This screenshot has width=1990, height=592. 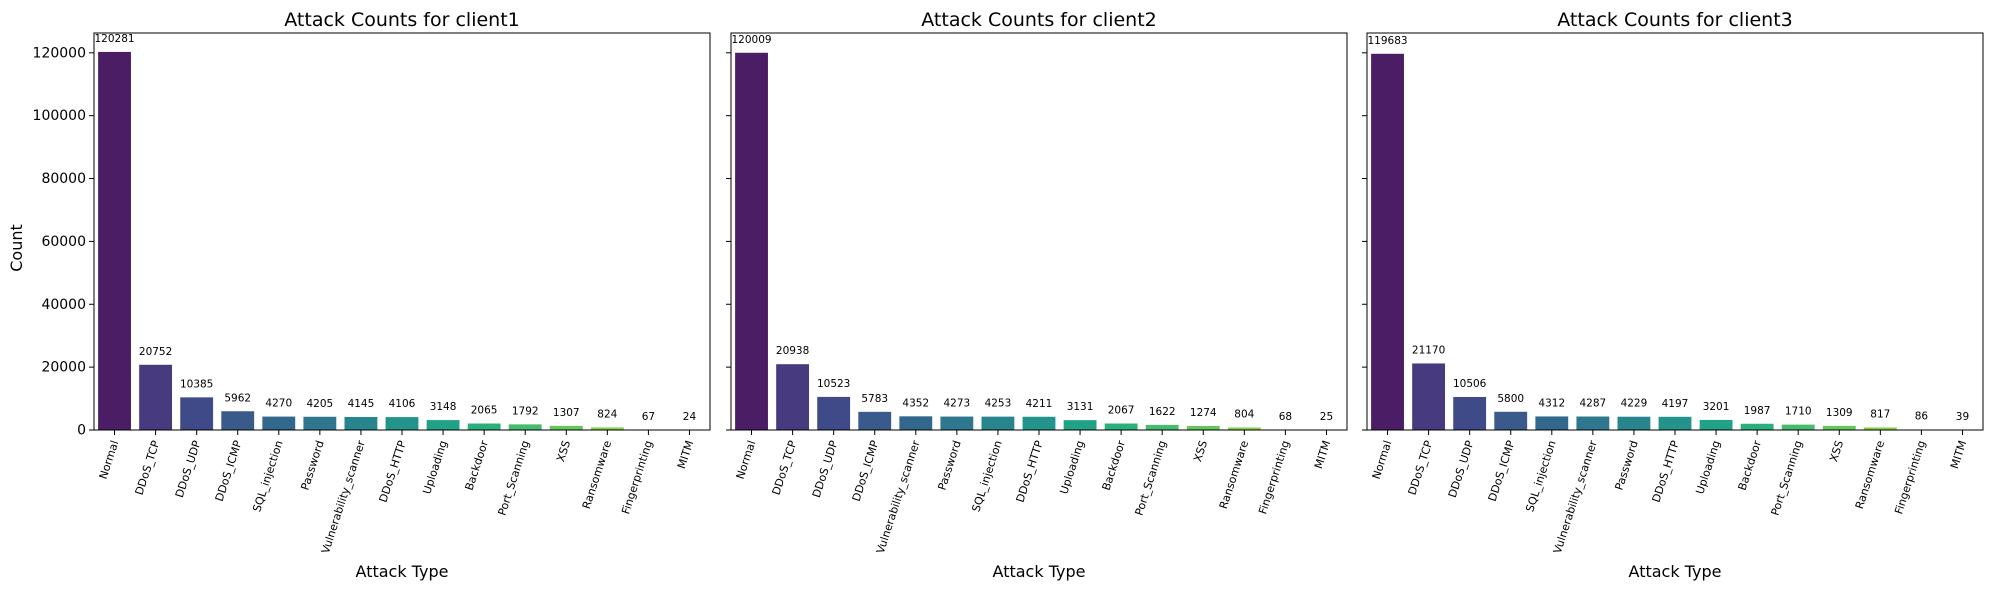 What do you see at coordinates (155, 352) in the screenshot?
I see `bar-value-label: 20752` at bounding box center [155, 352].